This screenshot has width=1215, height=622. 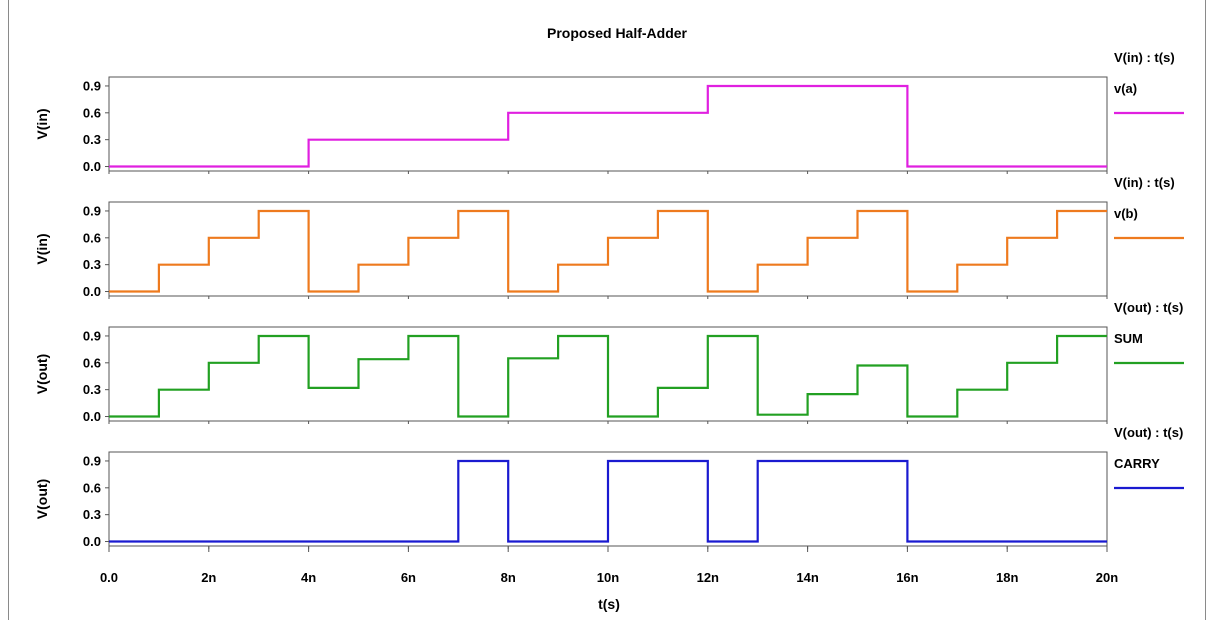 I want to click on series-line-sum, so click(x=608, y=376).